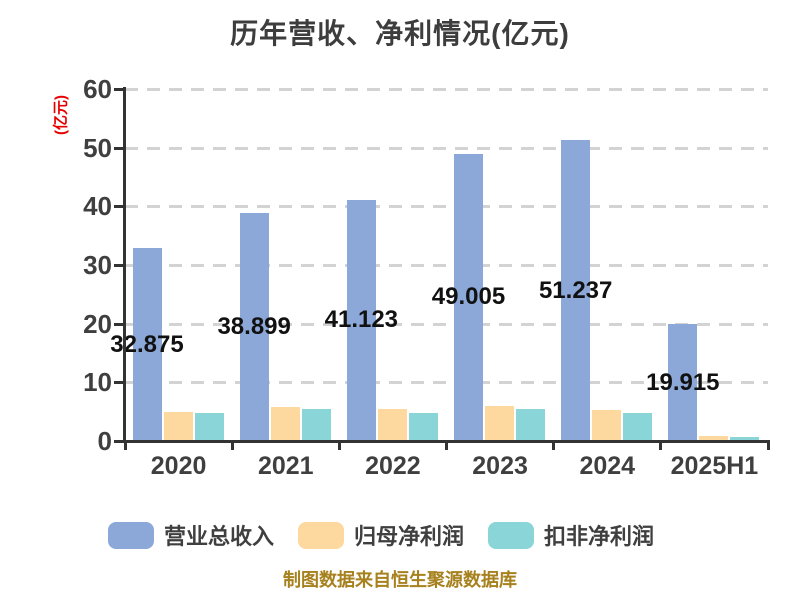 This screenshot has height=600, width=800. Describe the element at coordinates (409, 536) in the screenshot. I see `legend-label-net-profit: 归母净利润` at that location.